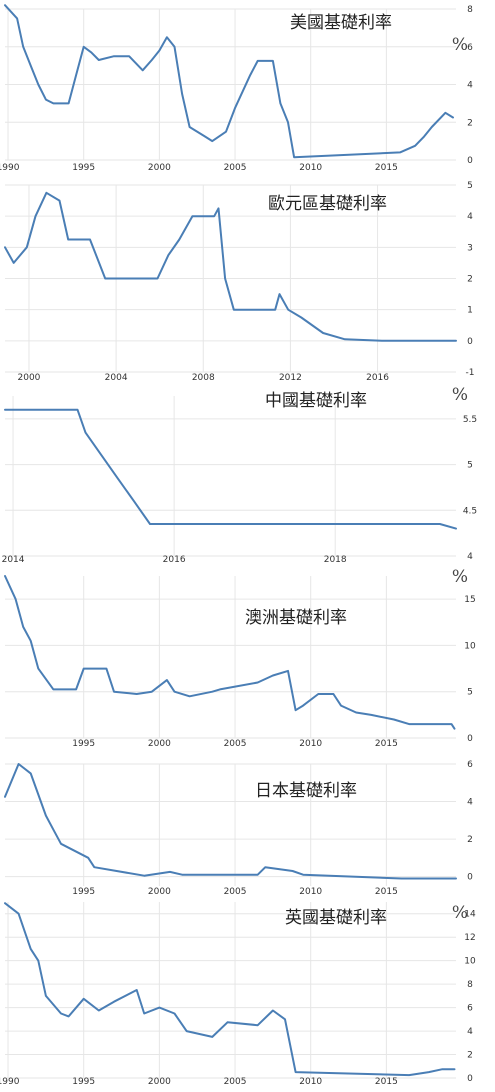 The width and height of the screenshot is (495, 1092). Describe the element at coordinates (13, 560) in the screenshot. I see `x-tick-label: 2014` at that location.